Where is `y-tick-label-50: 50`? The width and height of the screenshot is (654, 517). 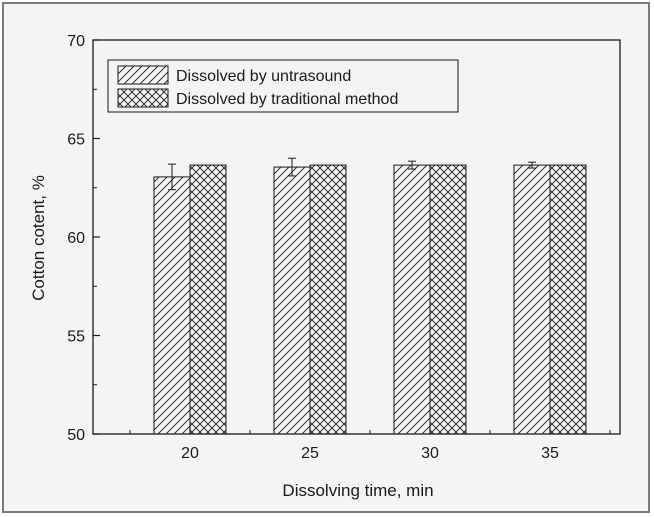
y-tick-label-50: 50 is located at coordinates (76, 435).